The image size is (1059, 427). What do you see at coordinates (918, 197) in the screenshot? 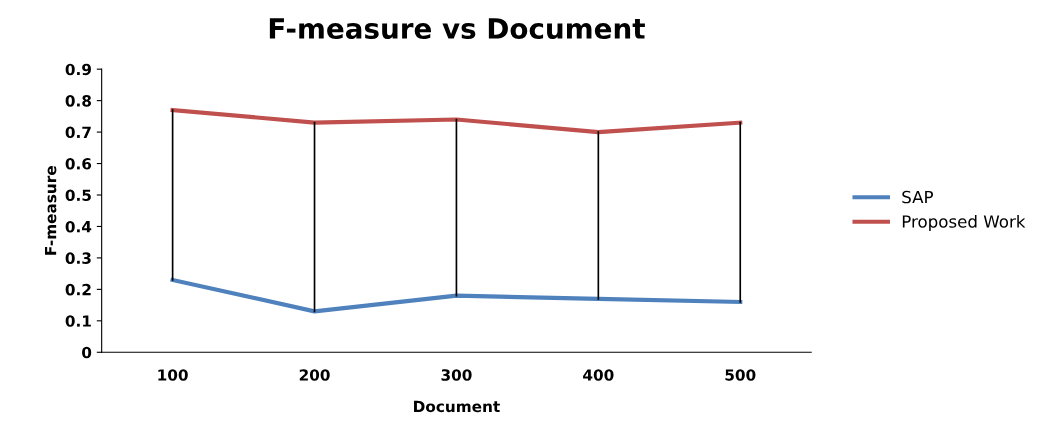
I see `legend-label: SAP` at bounding box center [918, 197].